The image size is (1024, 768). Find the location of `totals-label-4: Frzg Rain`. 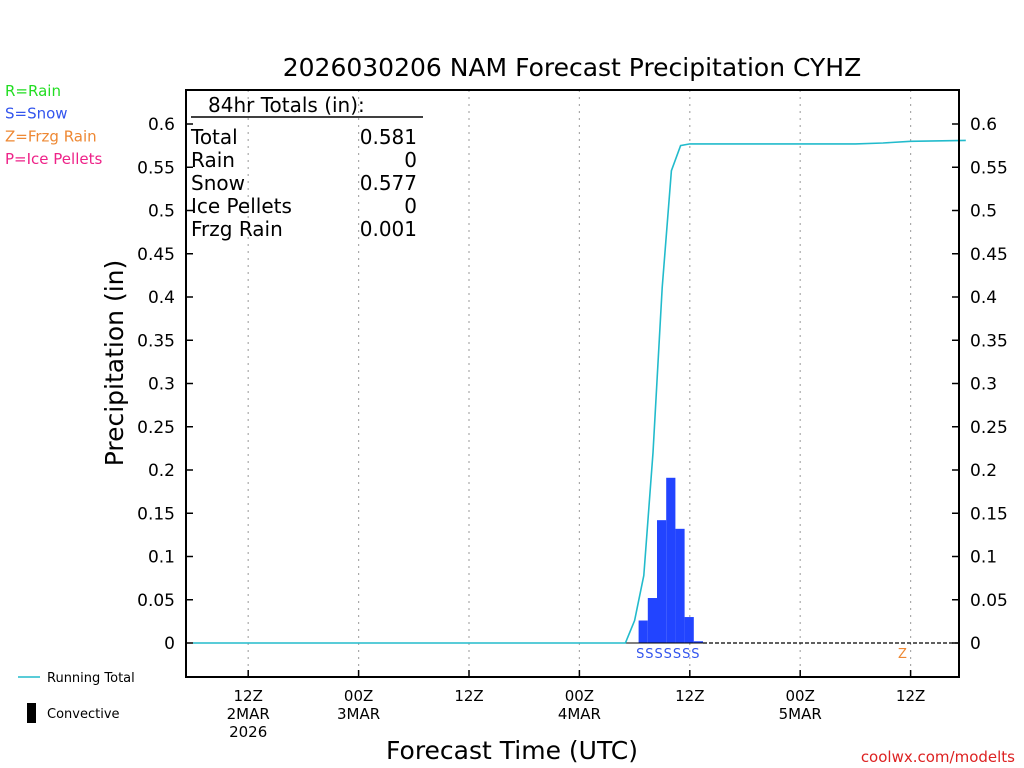

totals-label-4: Frzg Rain is located at coordinates (237, 229).